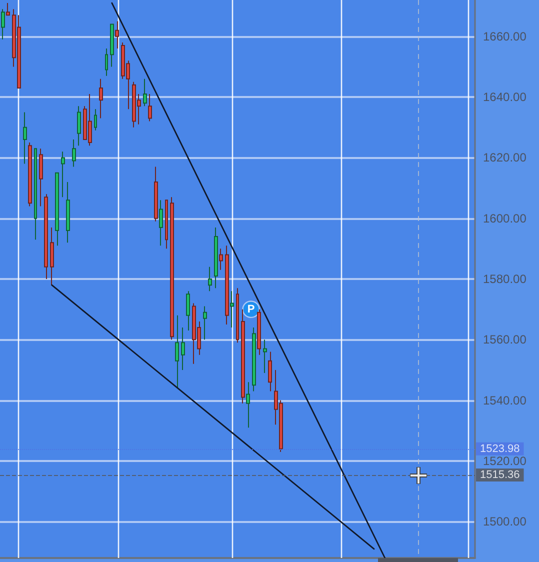 The image size is (539, 562). I want to click on y-tick-label: 1620.00, so click(505, 157).